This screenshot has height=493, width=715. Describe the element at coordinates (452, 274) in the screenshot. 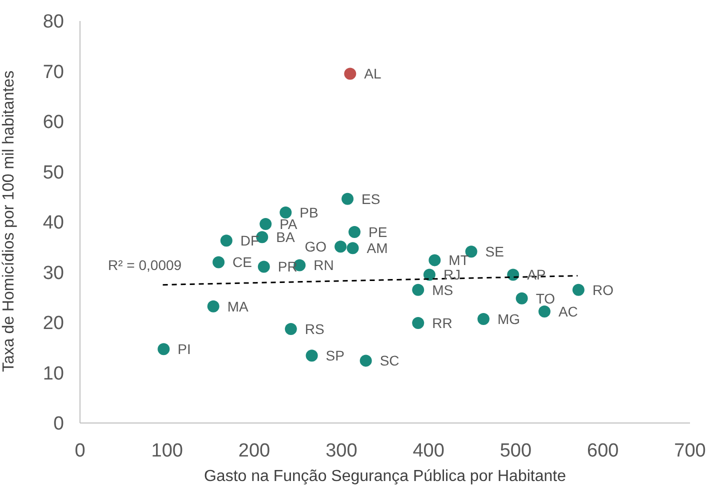

I see `annotation: RJ` at that location.